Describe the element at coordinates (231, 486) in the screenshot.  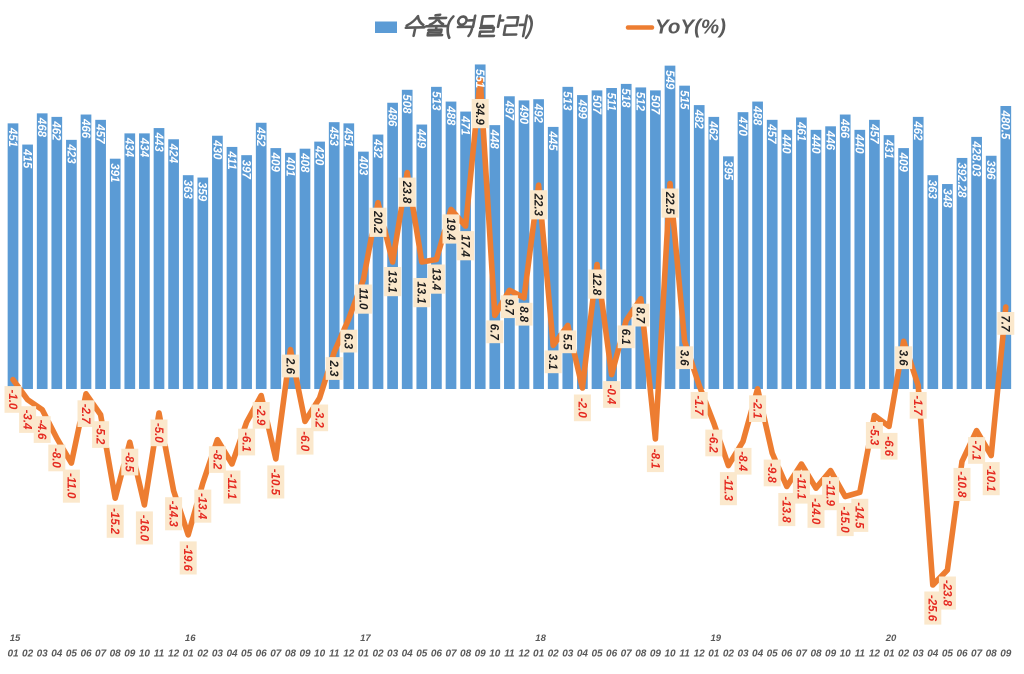
I see `svg-text: -11.1` at that location.